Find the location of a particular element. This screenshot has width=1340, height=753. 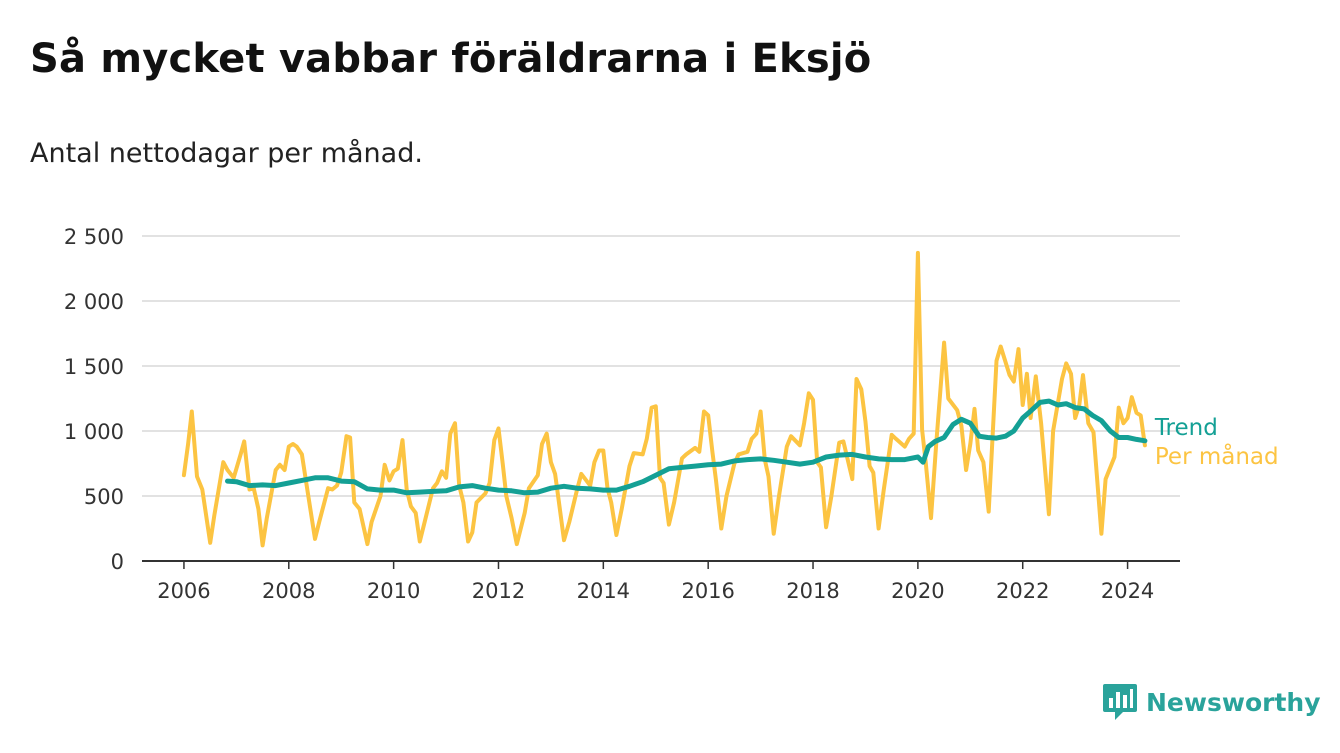

x-tick-label: 2010 is located at coordinates (393, 591).